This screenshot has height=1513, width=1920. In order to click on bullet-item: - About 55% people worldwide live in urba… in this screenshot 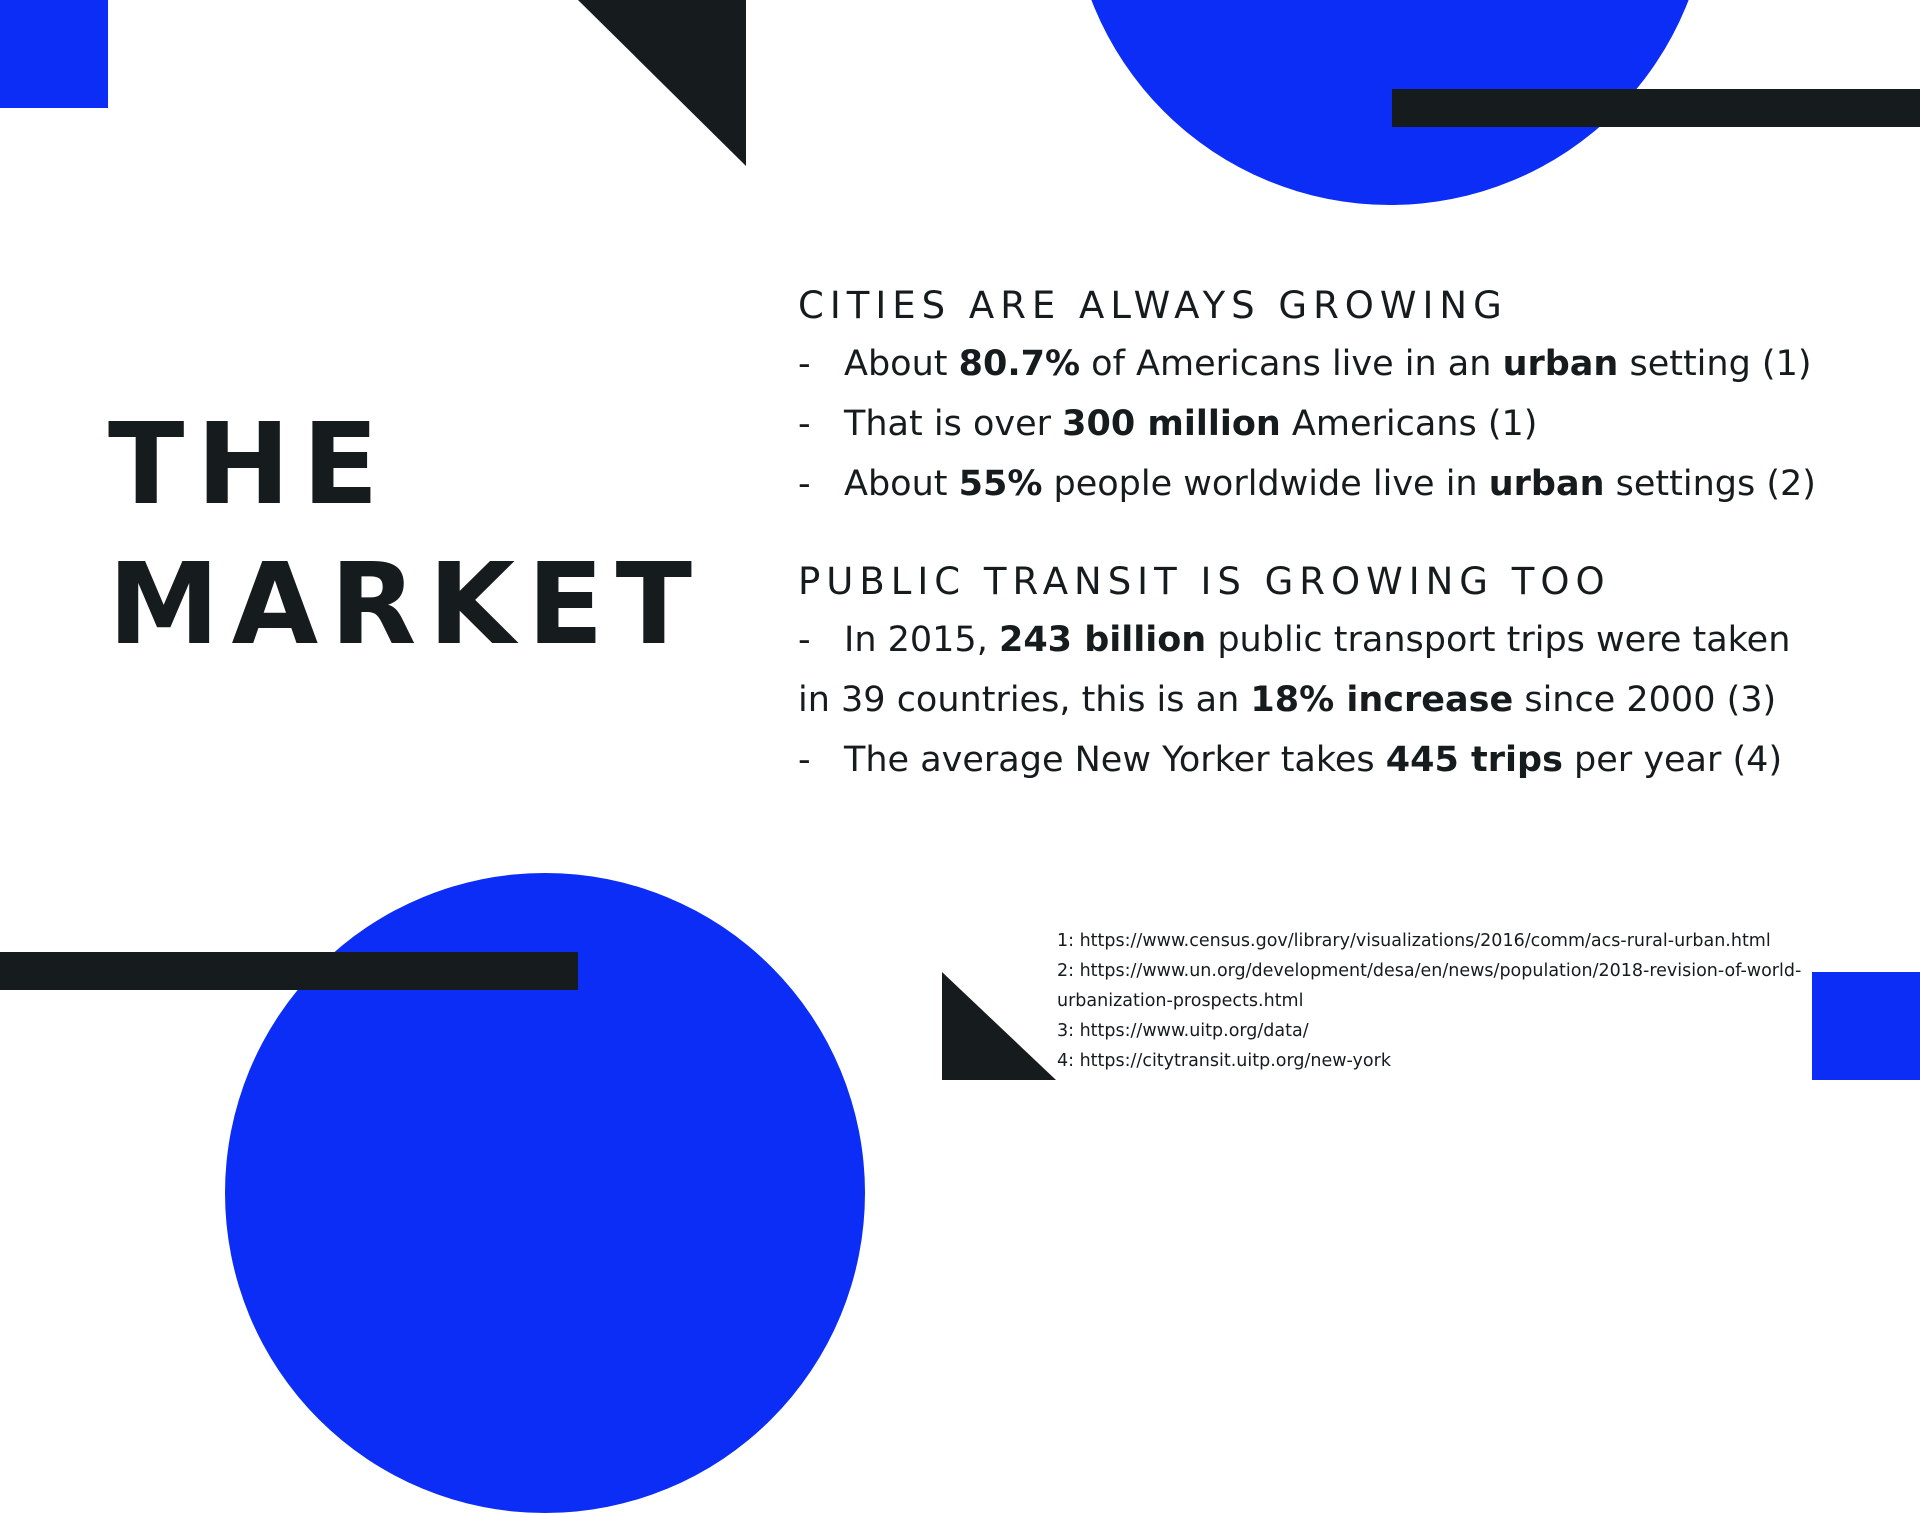, I will do `click(1313, 484)`.